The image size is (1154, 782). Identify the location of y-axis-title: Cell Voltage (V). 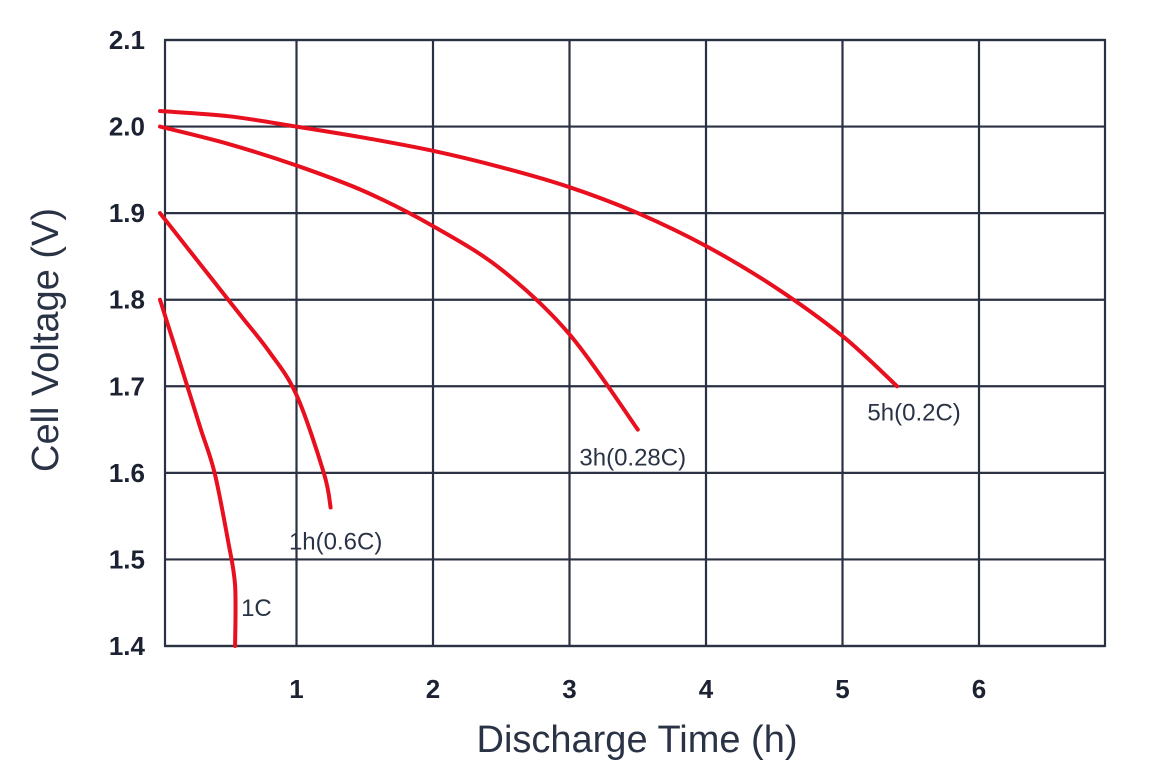
(46, 340).